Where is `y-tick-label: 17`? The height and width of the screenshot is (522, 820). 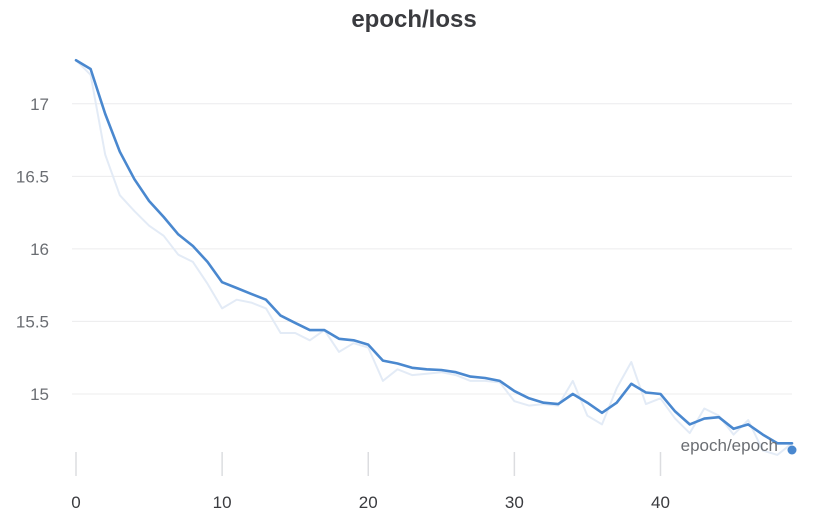 y-tick-label: 17 is located at coordinates (39, 104).